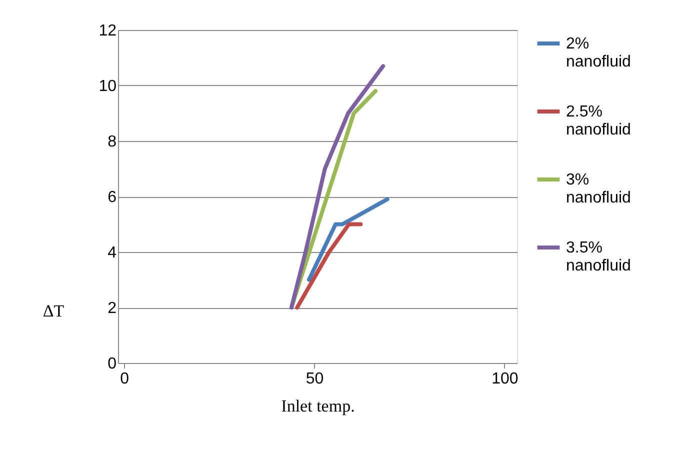 The image size is (692, 454). I want to click on y-tick-label: 12, so click(107, 31).